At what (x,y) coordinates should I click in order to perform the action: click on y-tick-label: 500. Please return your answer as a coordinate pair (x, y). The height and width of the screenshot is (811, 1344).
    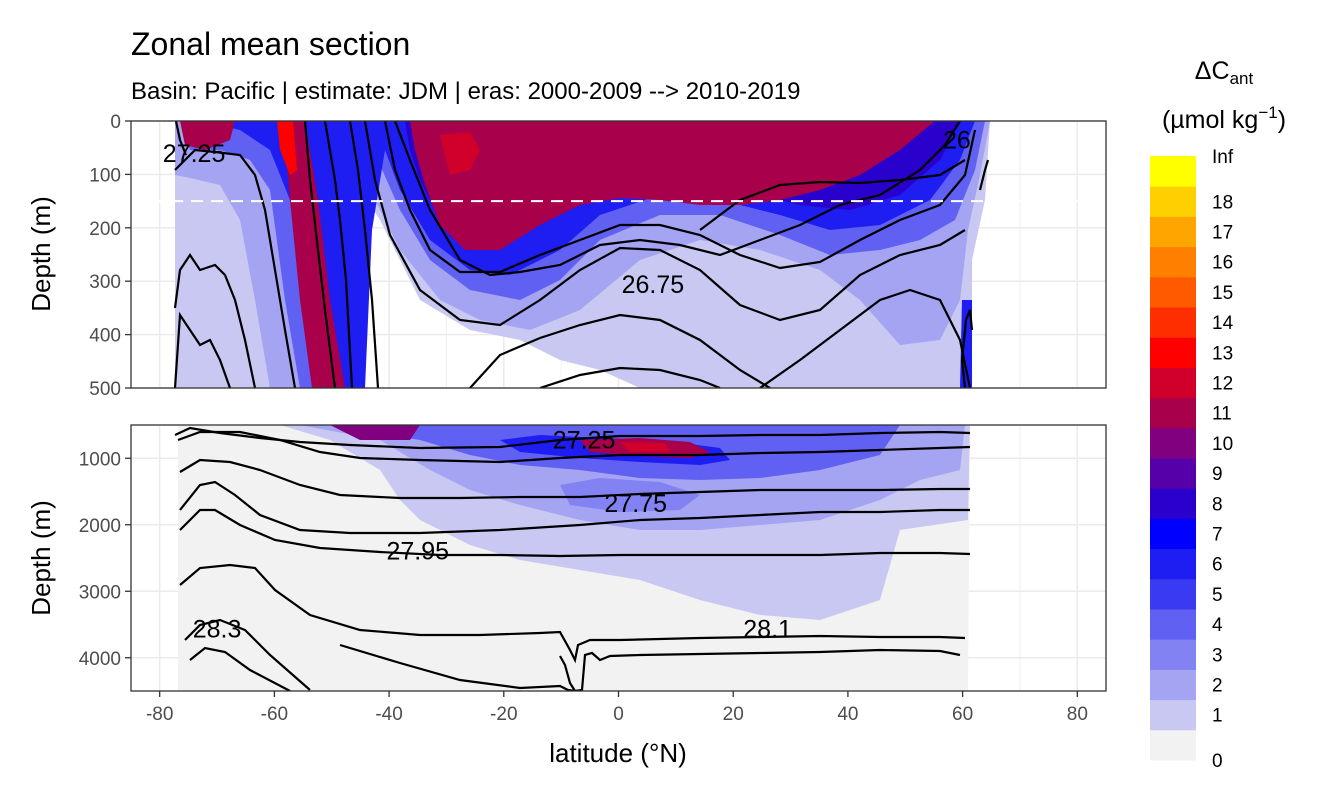
    Looking at the image, I should click on (105, 389).